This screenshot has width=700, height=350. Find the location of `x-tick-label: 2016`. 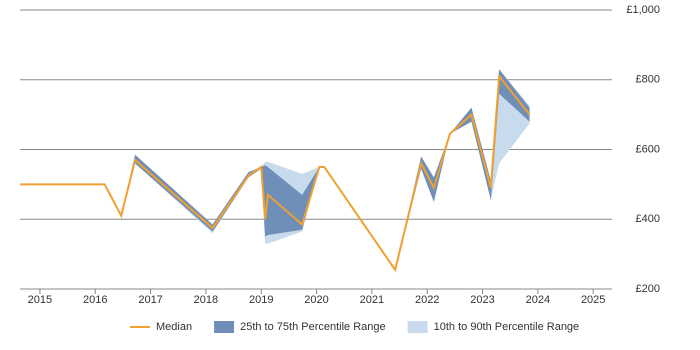

x-tick-label: 2016 is located at coordinates (95, 300).